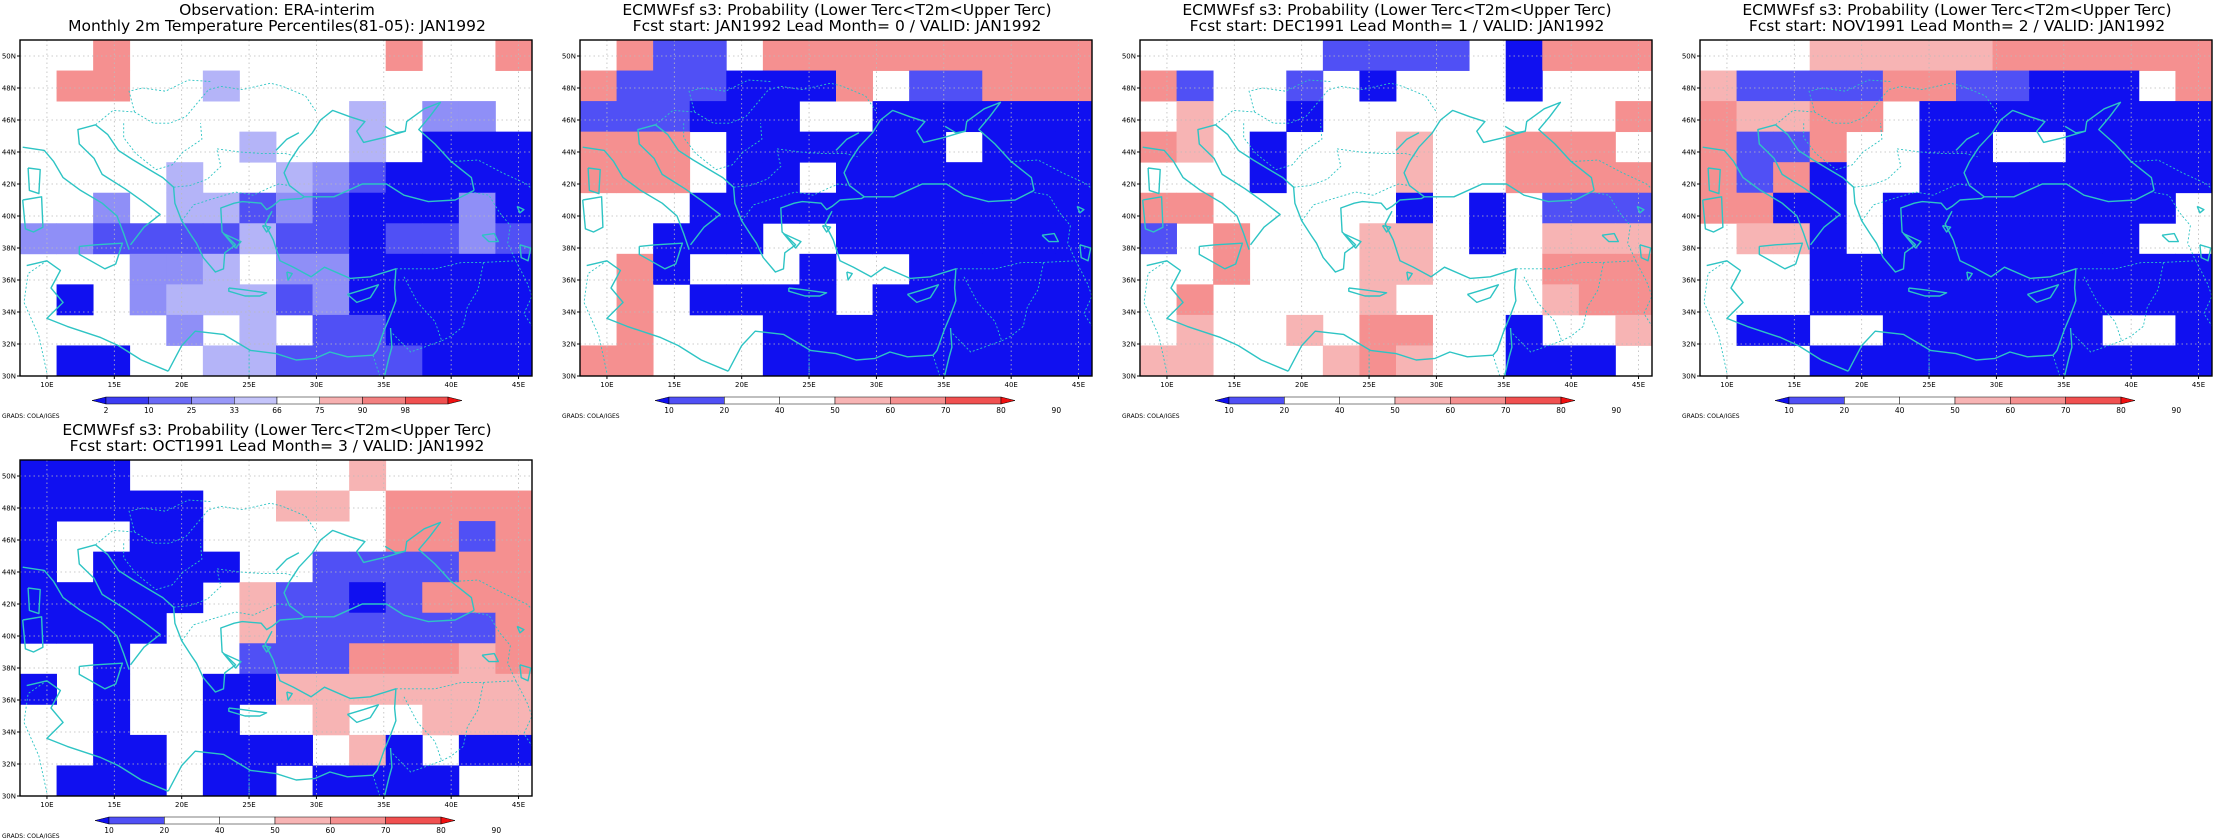 The image size is (2240, 840). I want to click on lon-tick-label: 15E, so click(1794, 385).